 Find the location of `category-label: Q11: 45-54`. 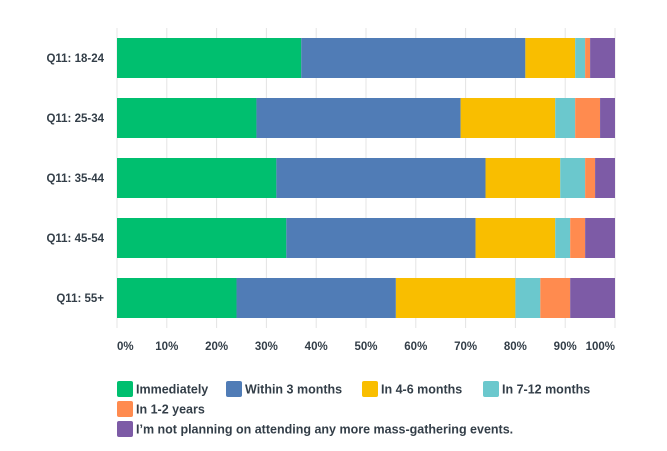

category-label: Q11: 45-54 is located at coordinates (75, 239).